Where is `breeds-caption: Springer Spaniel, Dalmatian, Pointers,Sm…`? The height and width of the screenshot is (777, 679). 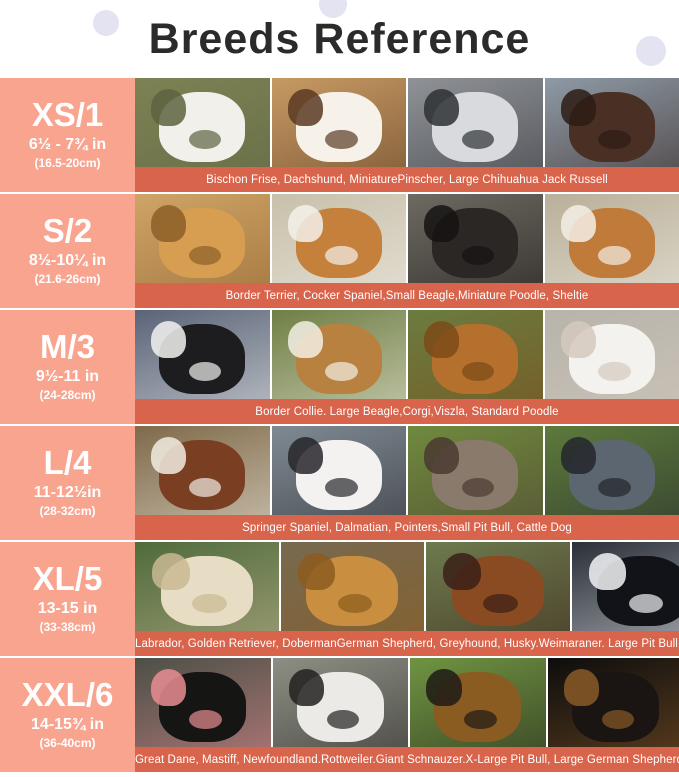
breeds-caption: Springer Spaniel, Dalmatian, Pointers,Sm… is located at coordinates (407, 527).